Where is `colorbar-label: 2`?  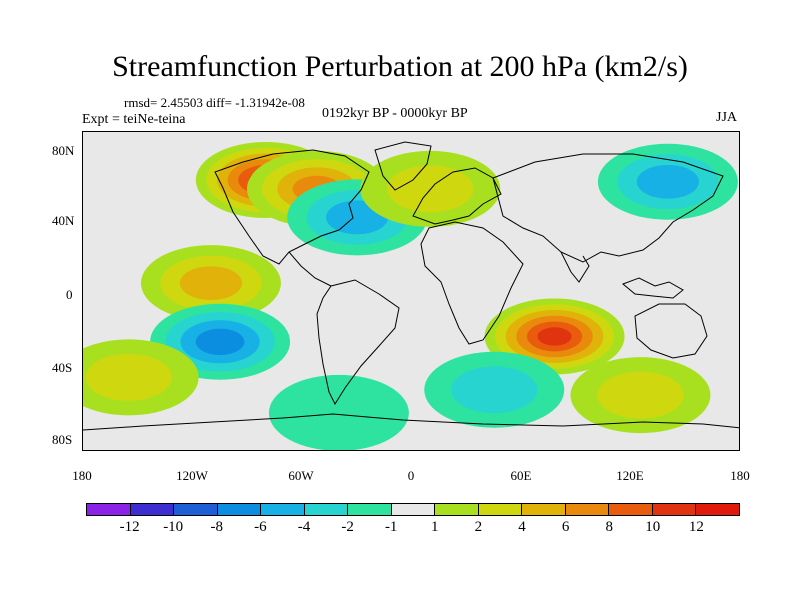
colorbar-label: 2 is located at coordinates (478, 527).